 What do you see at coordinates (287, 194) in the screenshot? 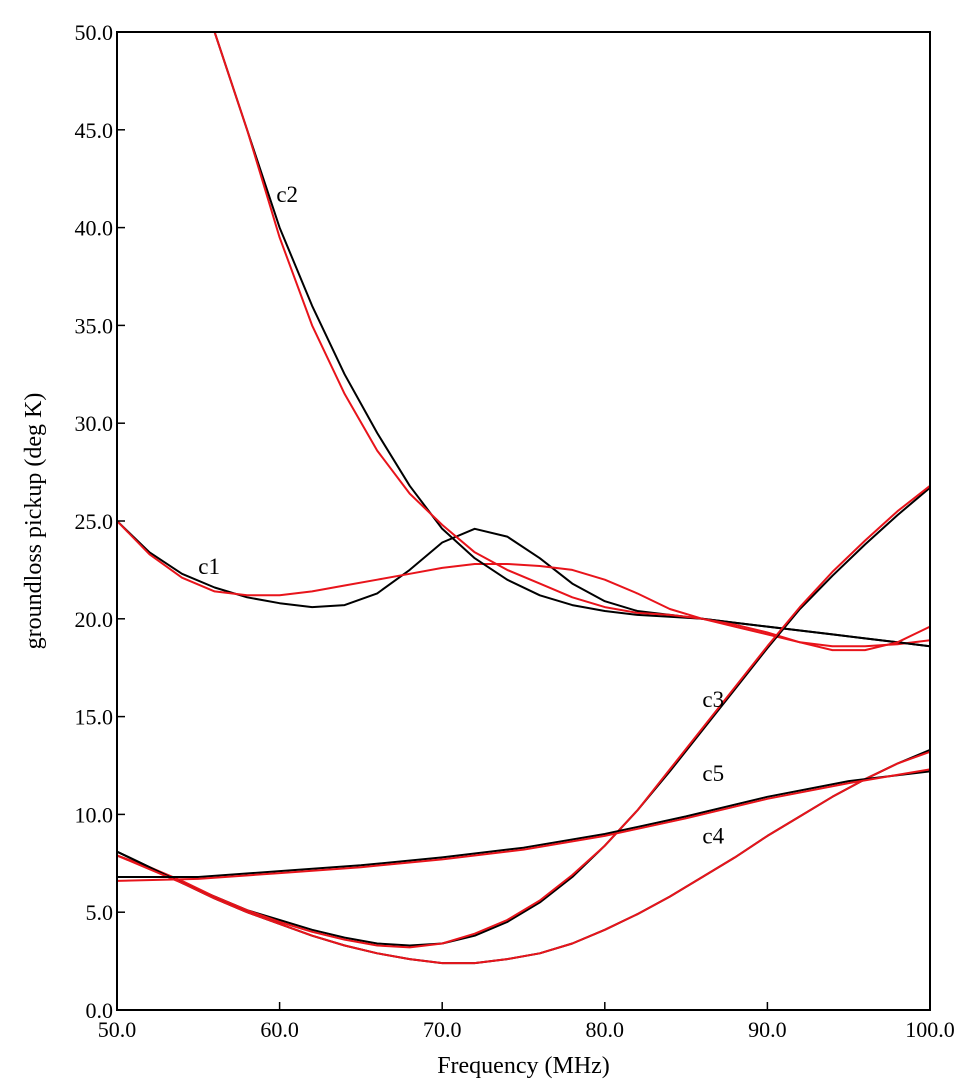
I see `curve-label-c2: c2` at bounding box center [287, 194].